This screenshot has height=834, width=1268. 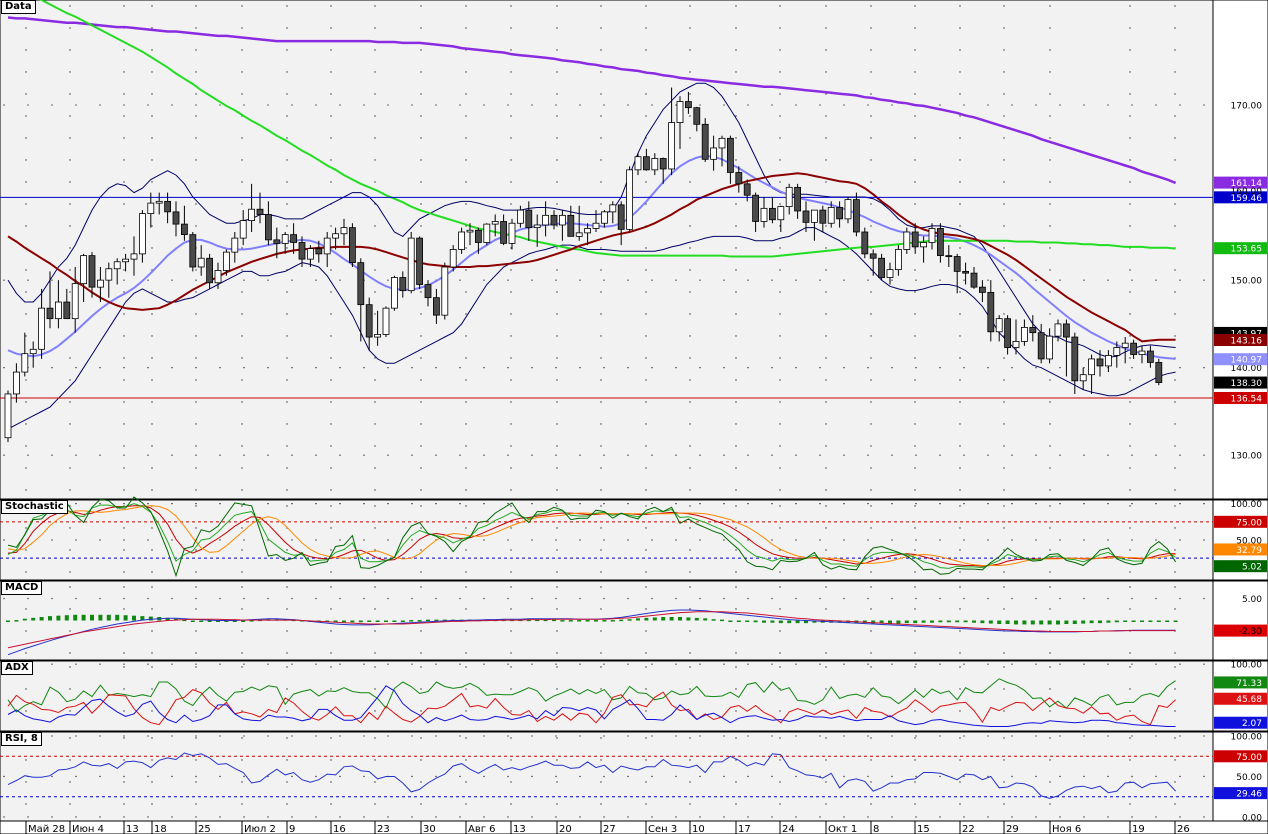 What do you see at coordinates (1240, 549) in the screenshot?
I see `value-tag-stoch: 32.79` at bounding box center [1240, 549].